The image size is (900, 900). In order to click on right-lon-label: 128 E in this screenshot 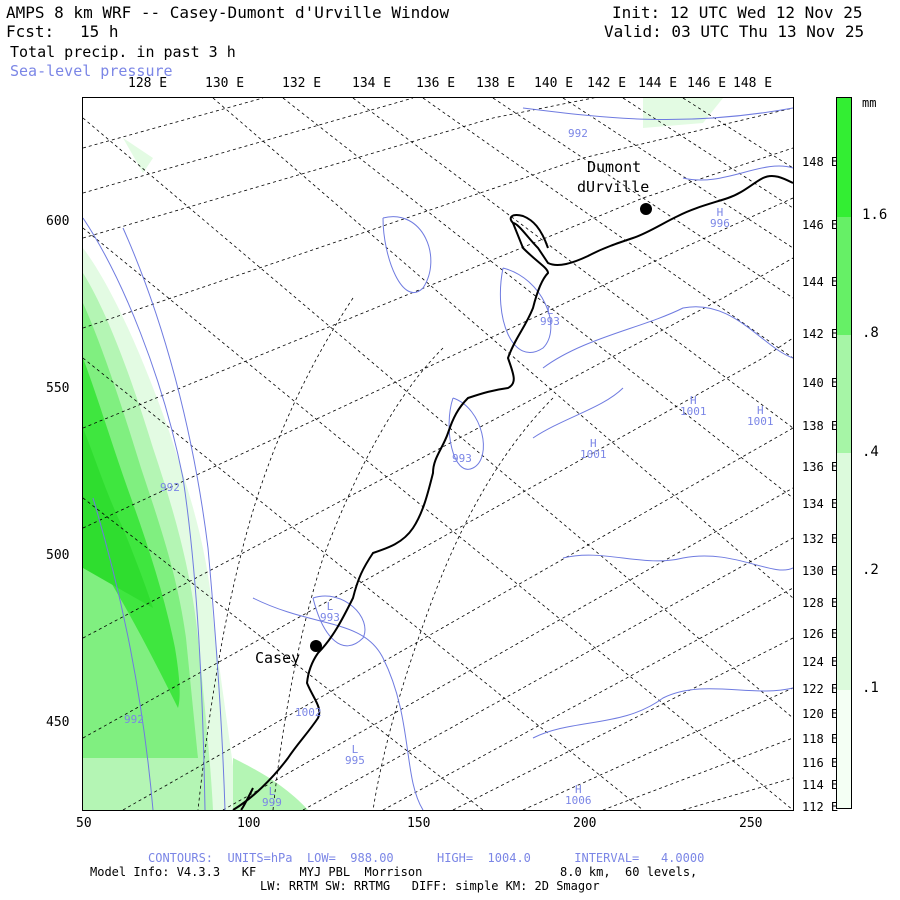, I will do `click(820, 603)`.